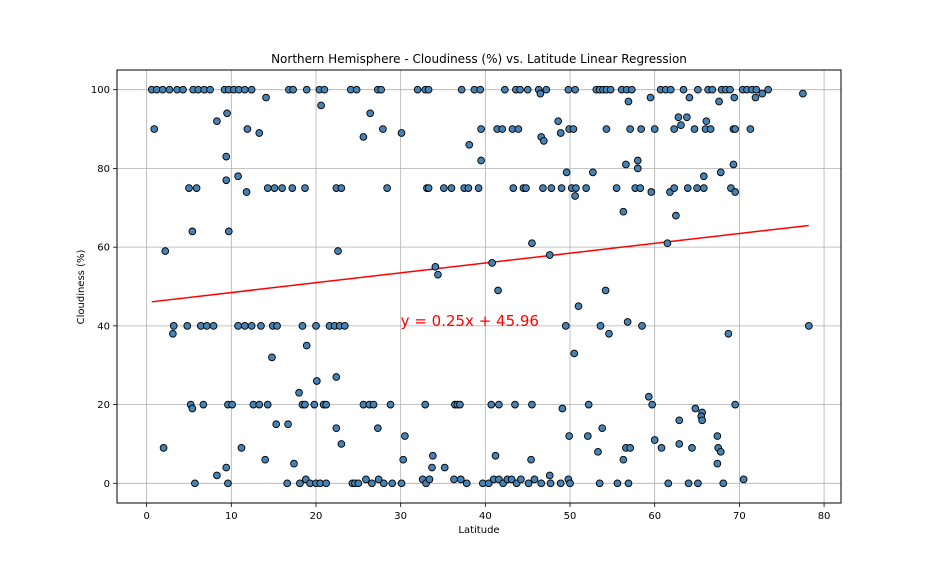  I want to click on x-axis-label: Latitude, so click(478, 530).